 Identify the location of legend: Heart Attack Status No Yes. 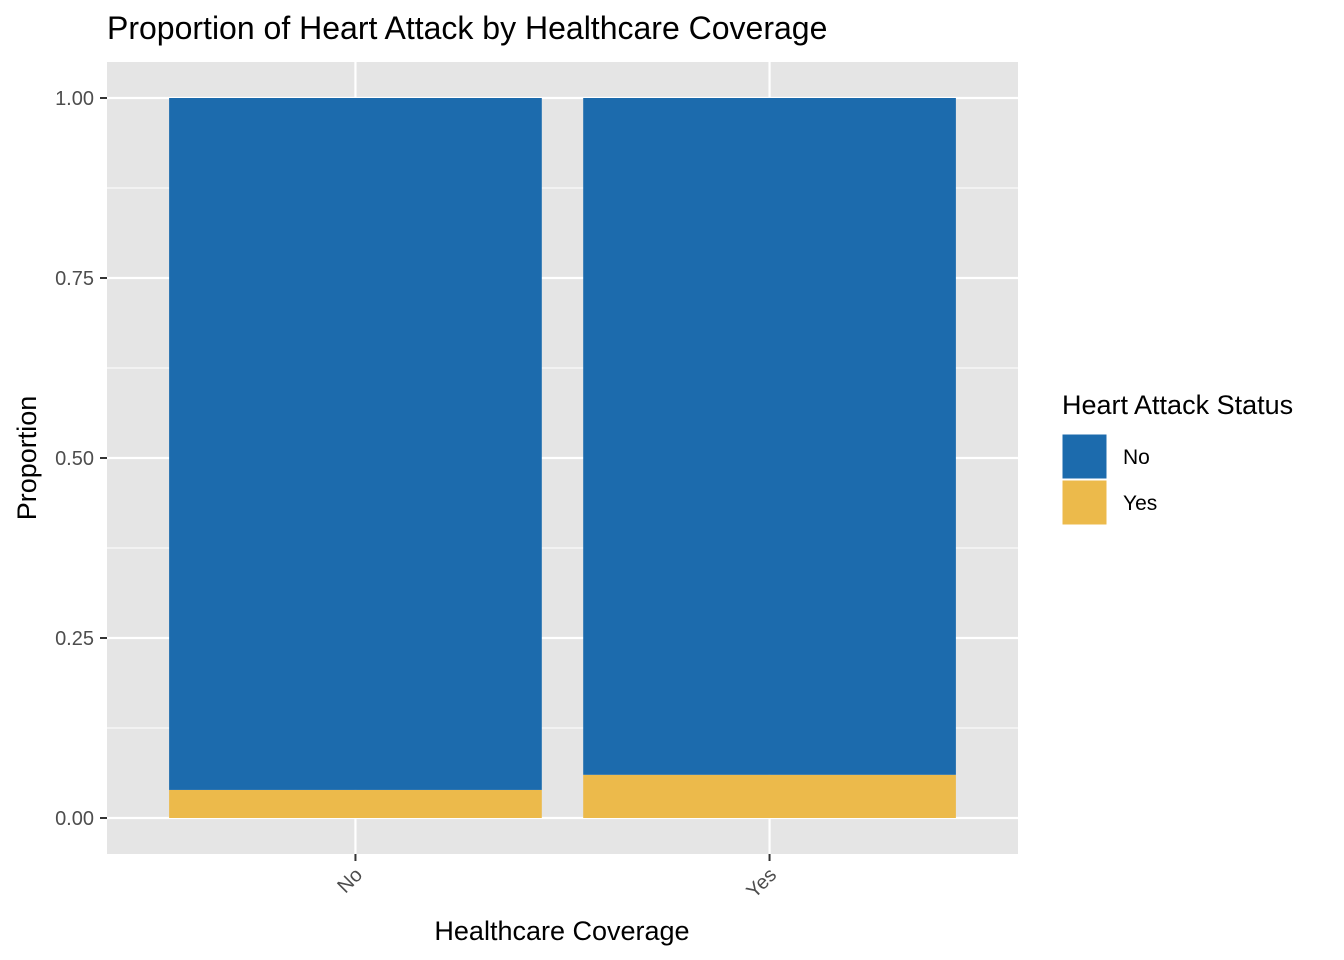
(1177, 458).